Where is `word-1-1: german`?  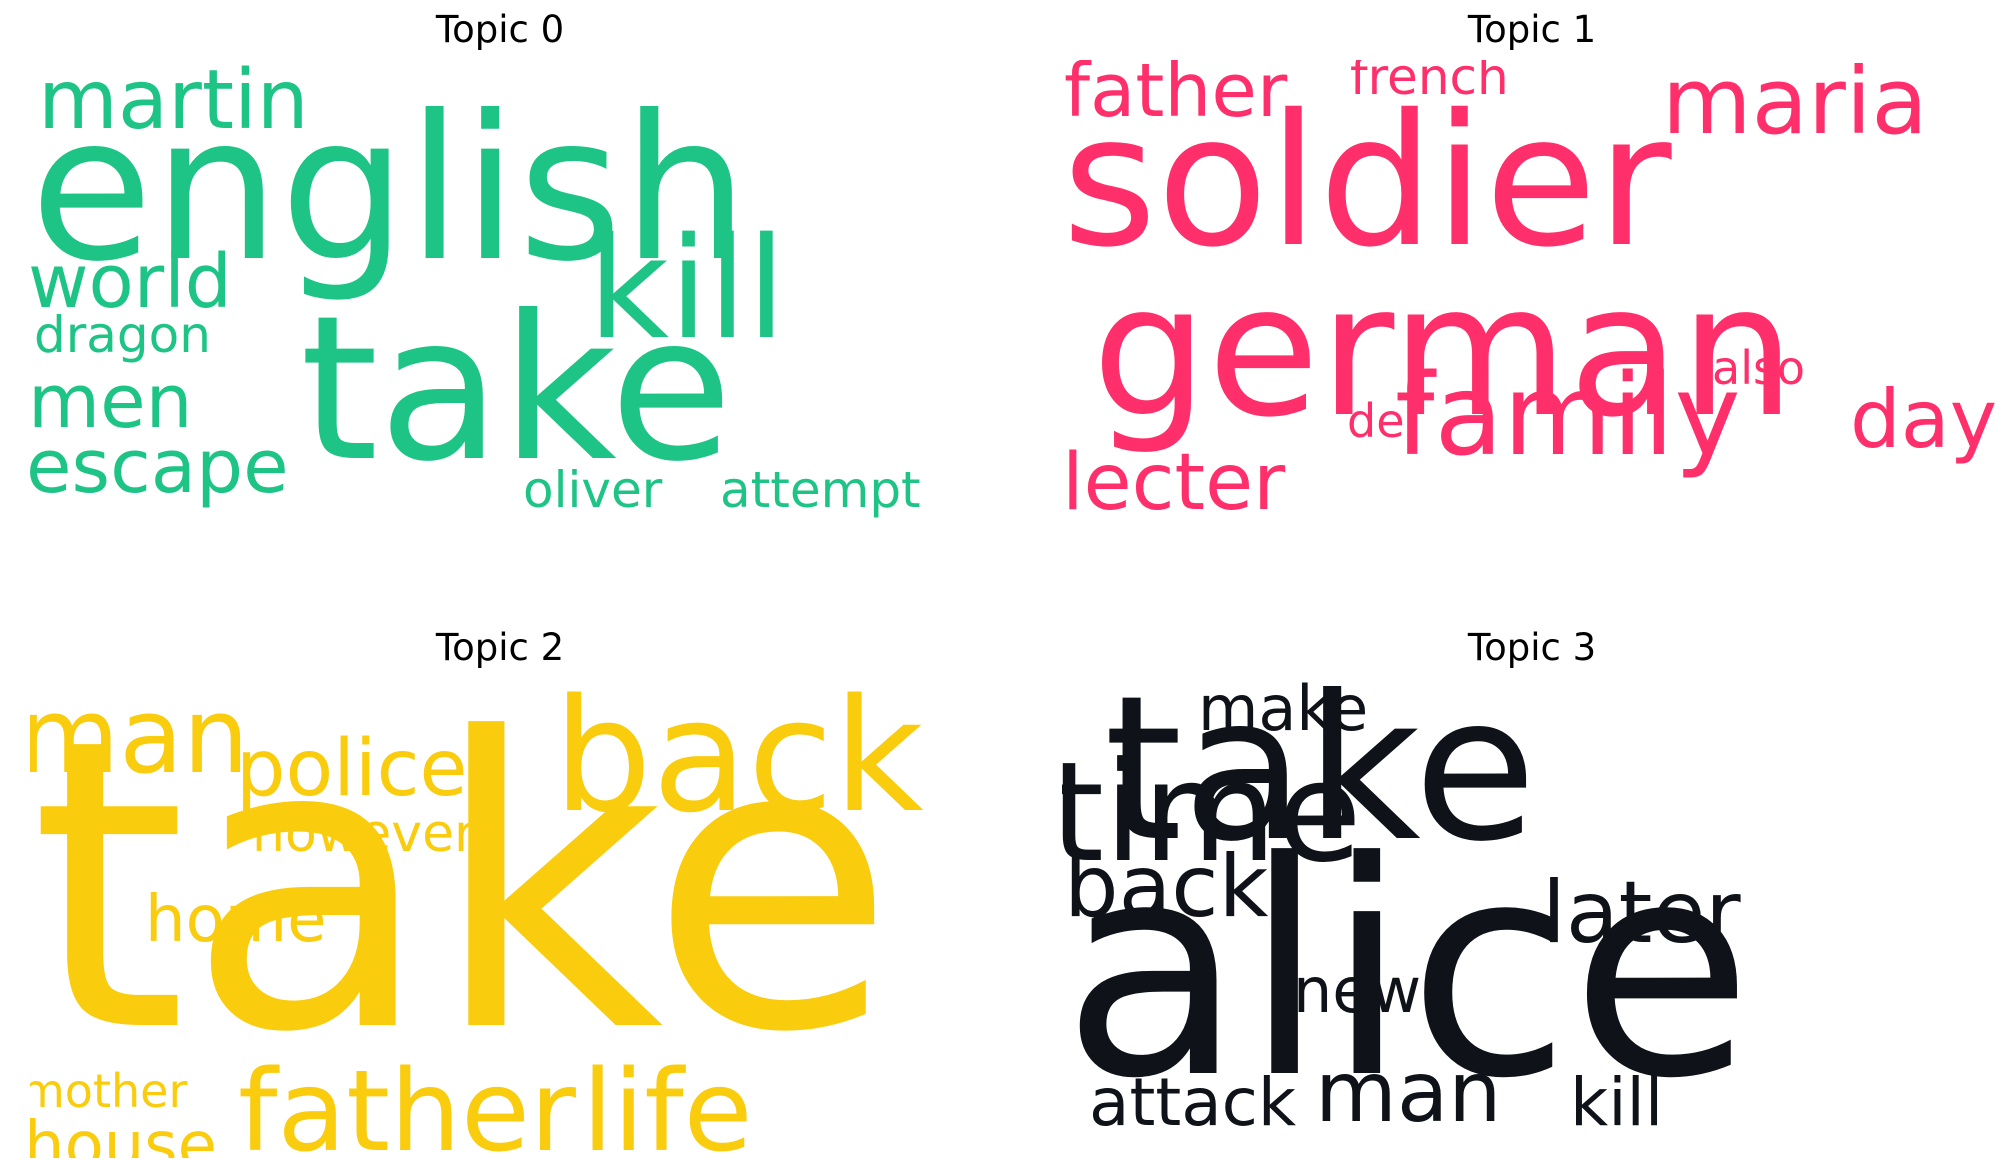 word-1-1: german is located at coordinates (1444, 351).